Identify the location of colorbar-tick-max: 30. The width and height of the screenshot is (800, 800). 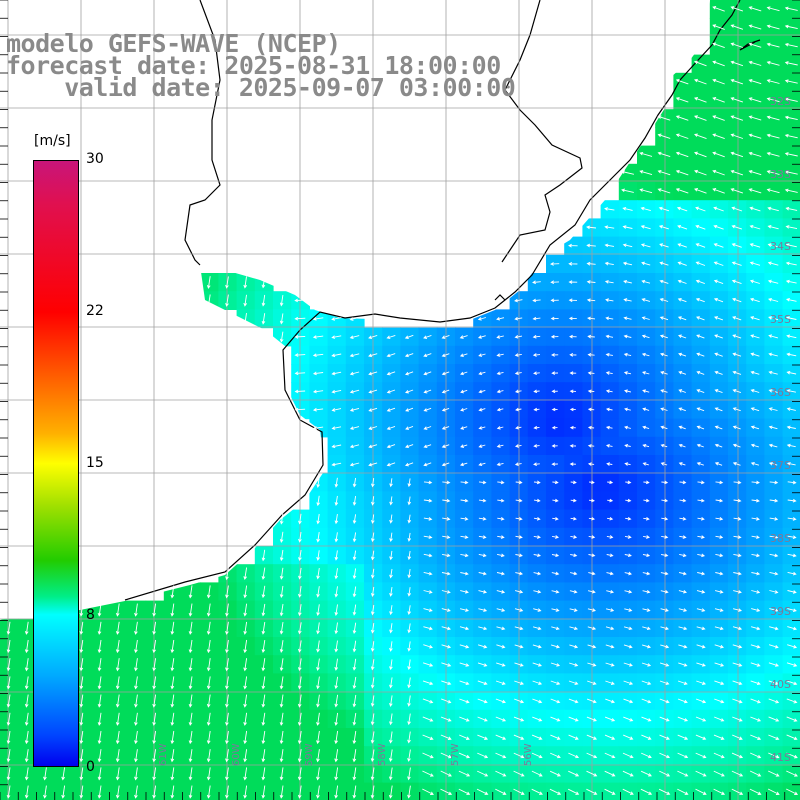
(95, 159).